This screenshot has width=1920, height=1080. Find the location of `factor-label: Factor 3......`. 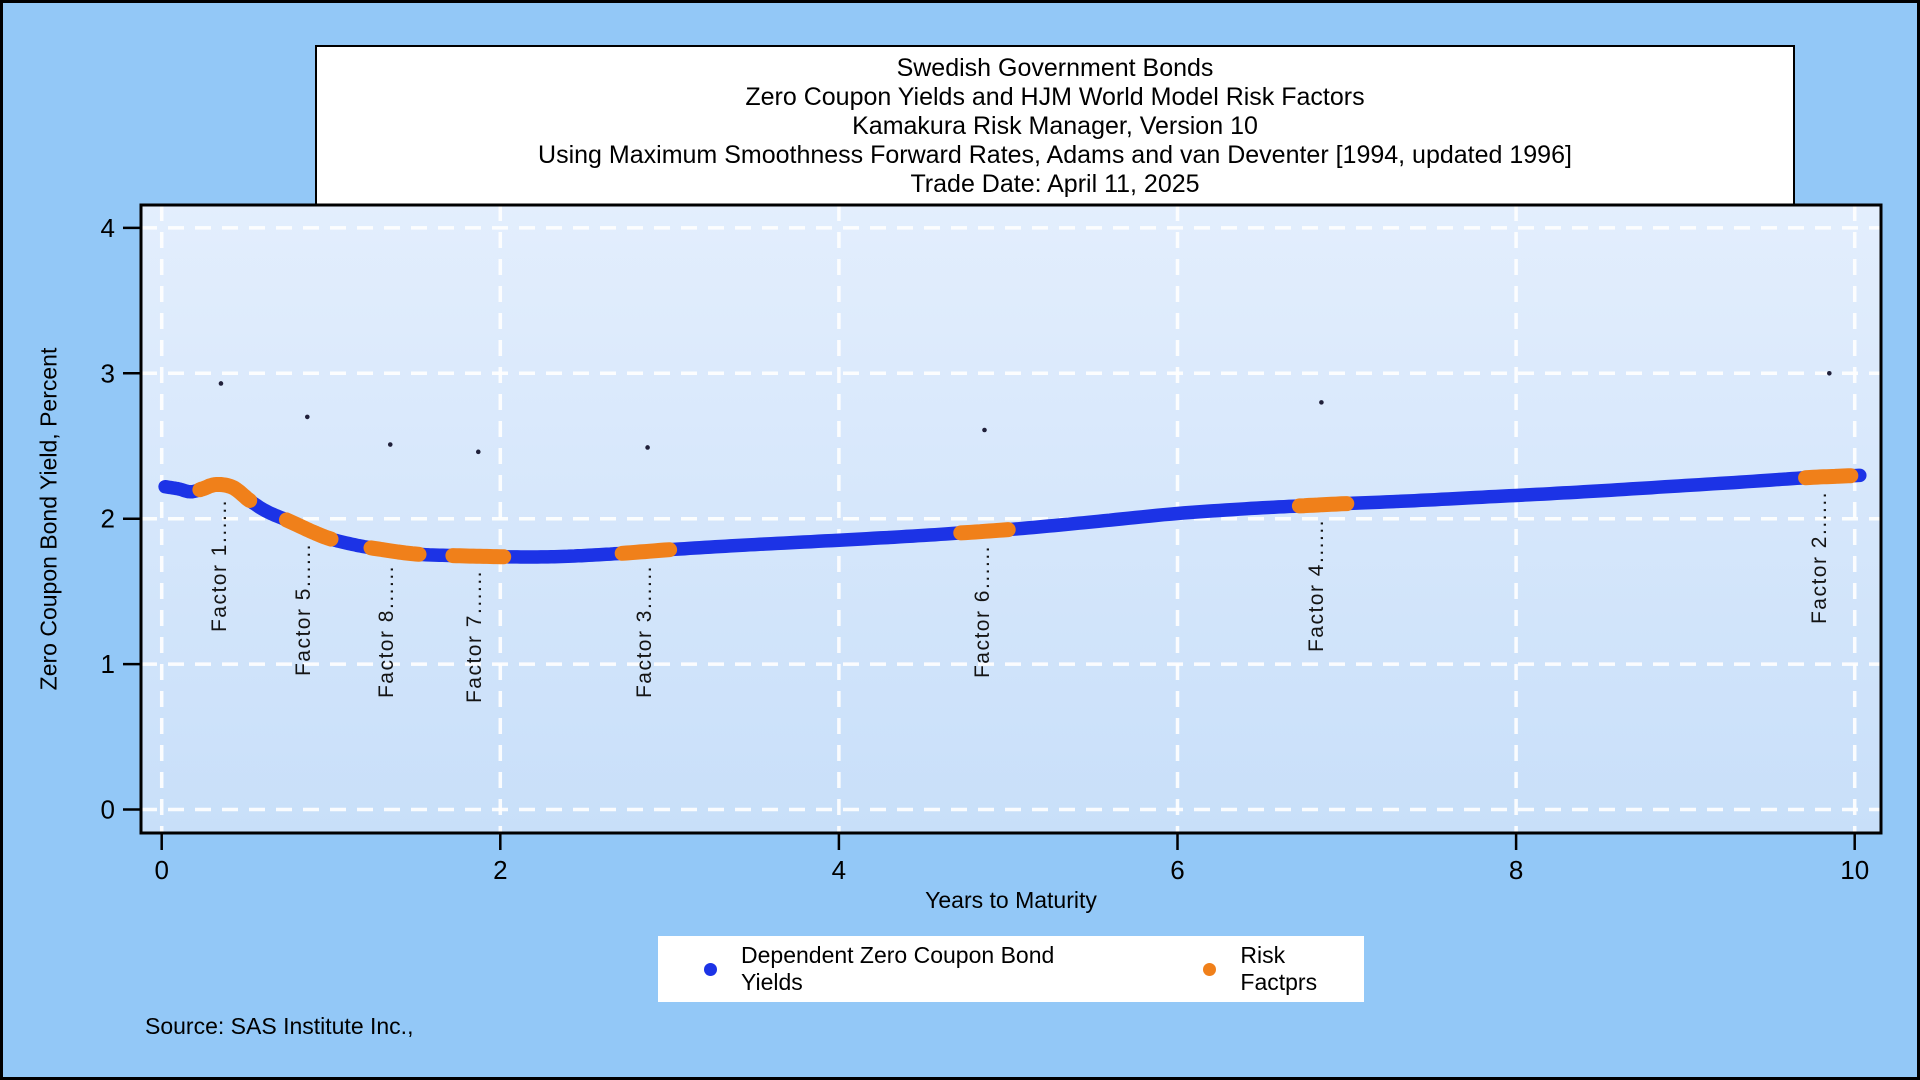

factor-label: Factor 3...... is located at coordinates (644, 632).